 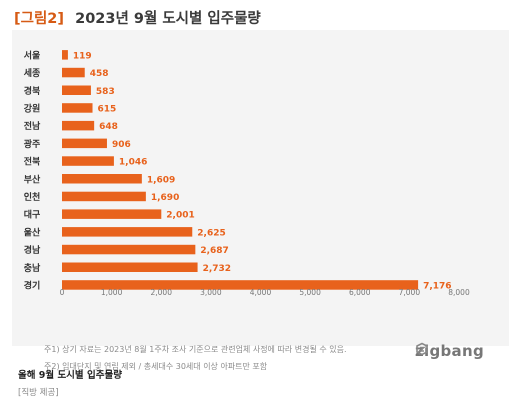 I want to click on category-label: 전북, so click(x=32, y=162).